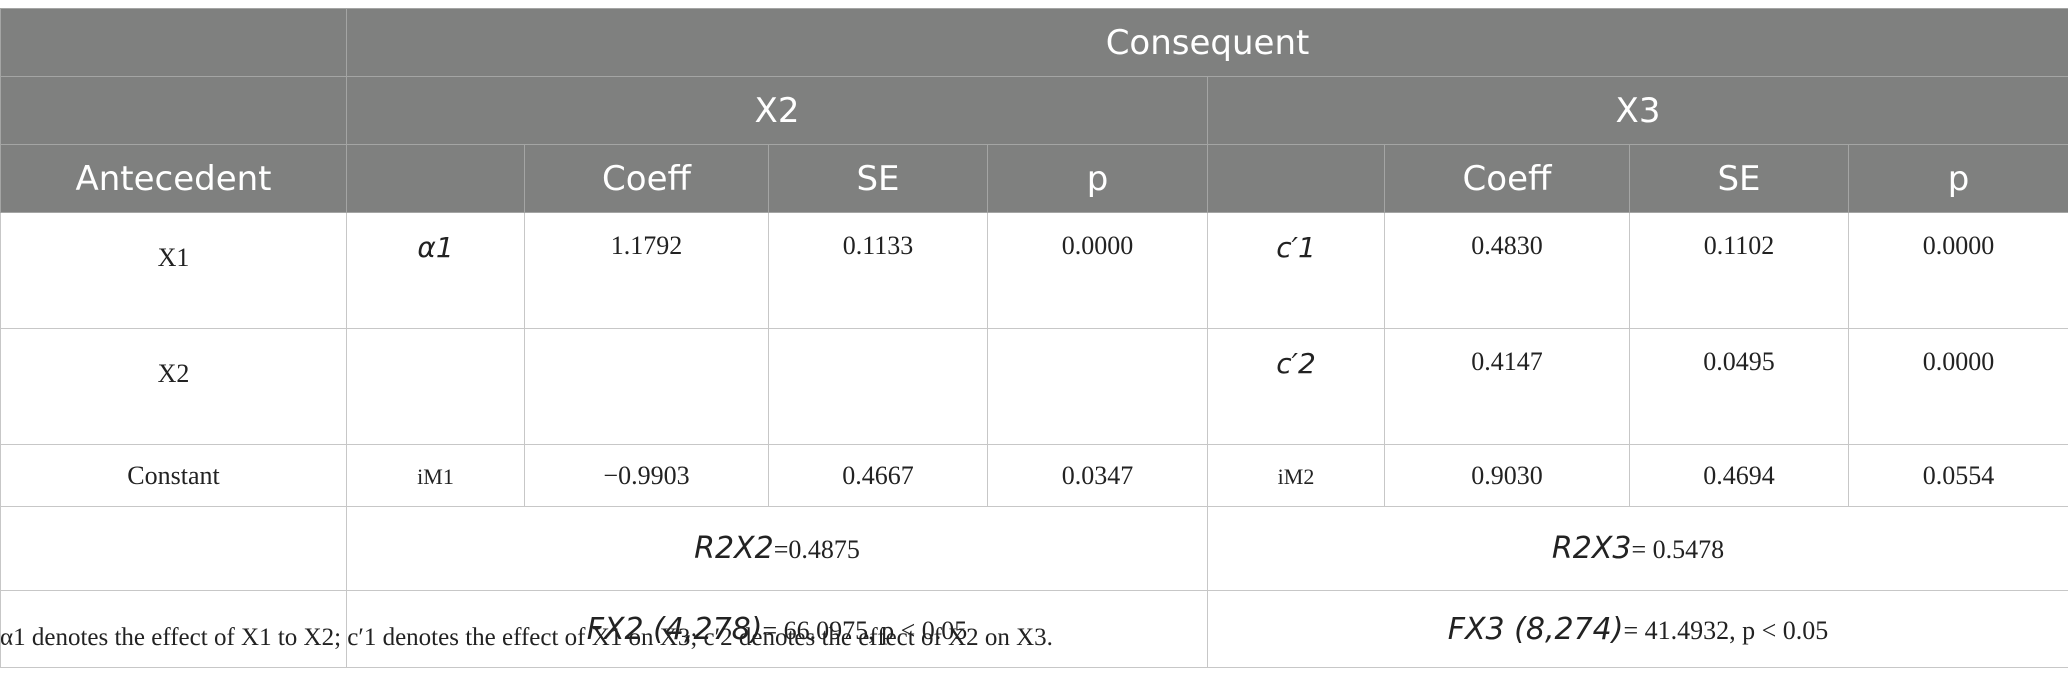  Describe the element at coordinates (435, 475) in the screenshot. I see `symbol-im1: iM1` at that location.